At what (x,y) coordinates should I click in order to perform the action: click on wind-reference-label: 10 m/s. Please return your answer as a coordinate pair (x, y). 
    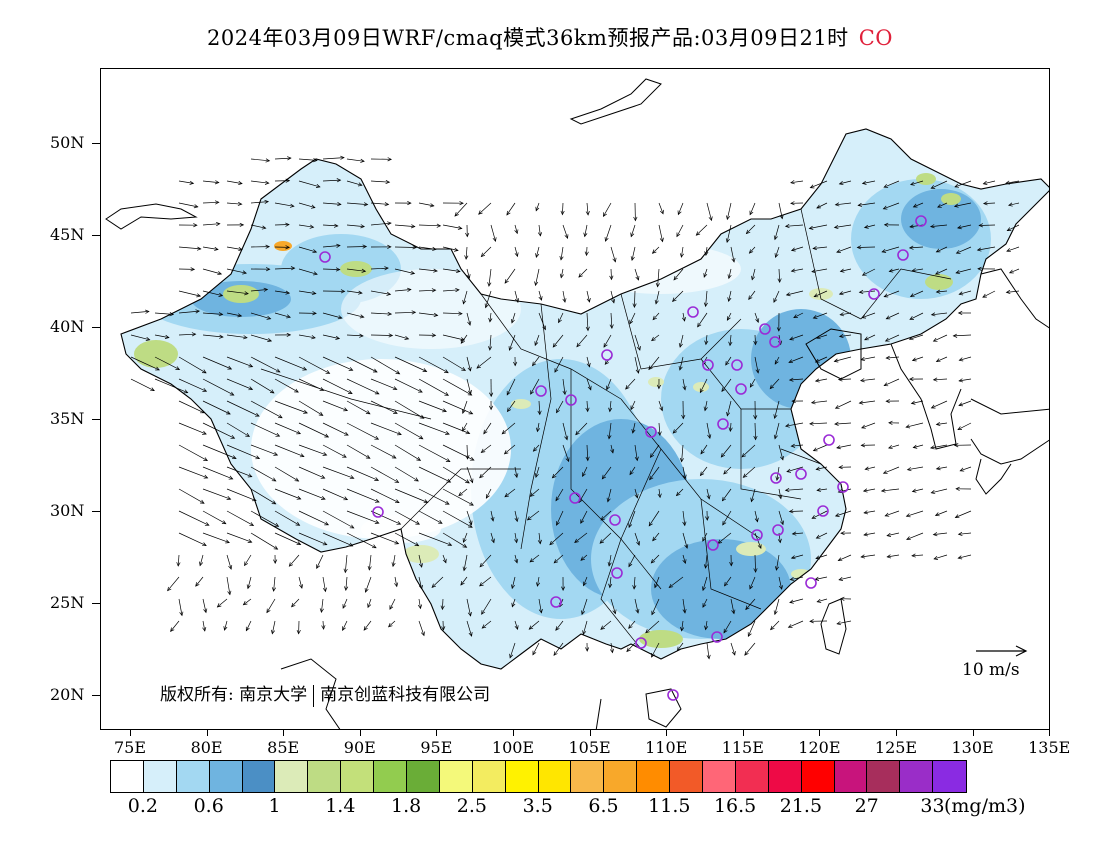
    Looking at the image, I should click on (991, 670).